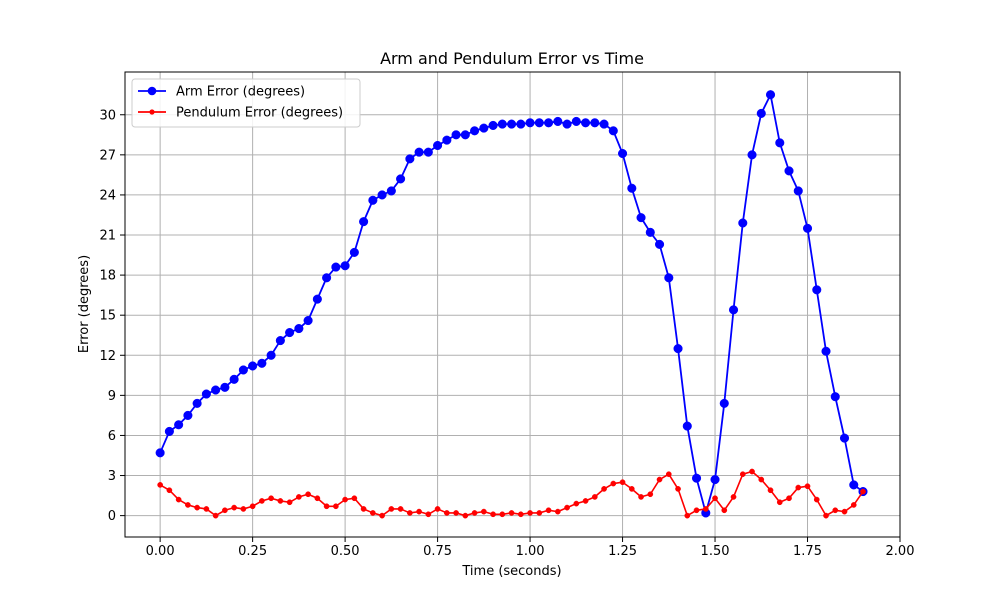 The image size is (1000, 600). Describe the element at coordinates (437, 551) in the screenshot. I see `x-tick-label: 0.75` at that location.